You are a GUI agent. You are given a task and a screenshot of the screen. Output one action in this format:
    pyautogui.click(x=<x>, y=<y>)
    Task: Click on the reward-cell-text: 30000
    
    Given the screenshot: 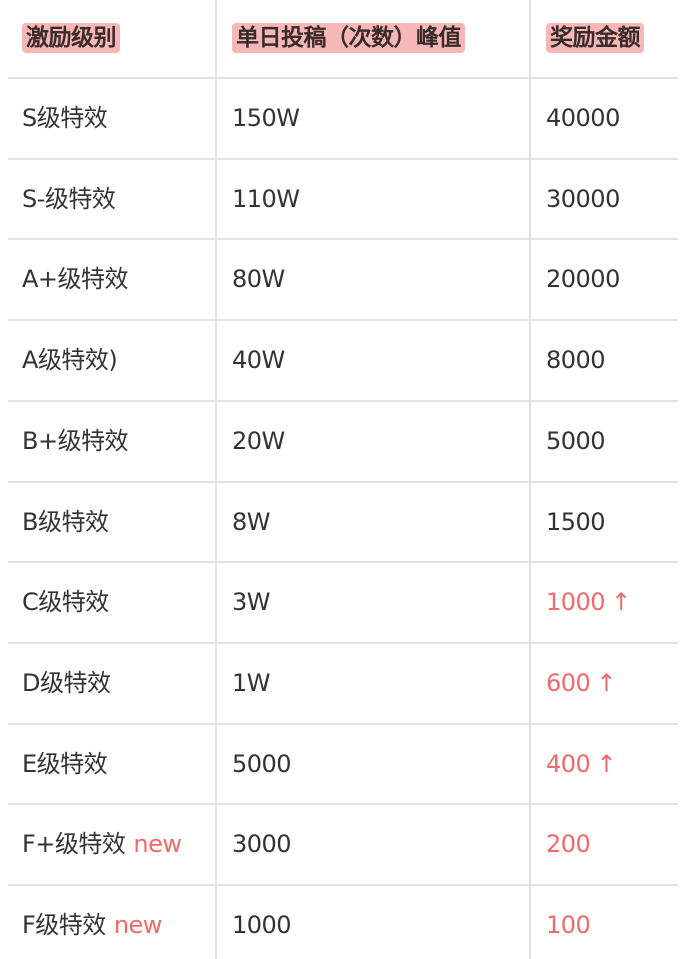 What is the action you would take?
    pyautogui.click(x=583, y=198)
    